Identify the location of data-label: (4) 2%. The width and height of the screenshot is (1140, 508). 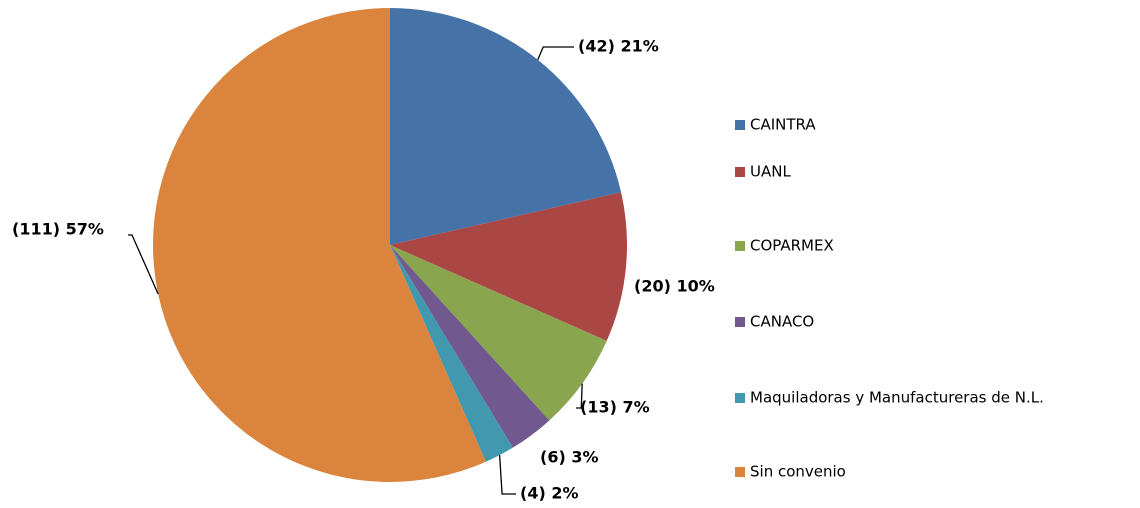
(549, 493).